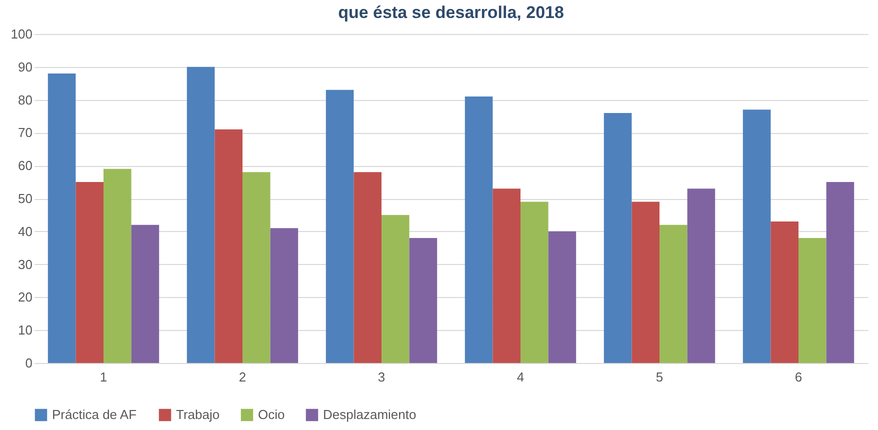 The height and width of the screenshot is (430, 878). Describe the element at coordinates (242, 377) in the screenshot. I see `x-tick-label: 2` at that location.